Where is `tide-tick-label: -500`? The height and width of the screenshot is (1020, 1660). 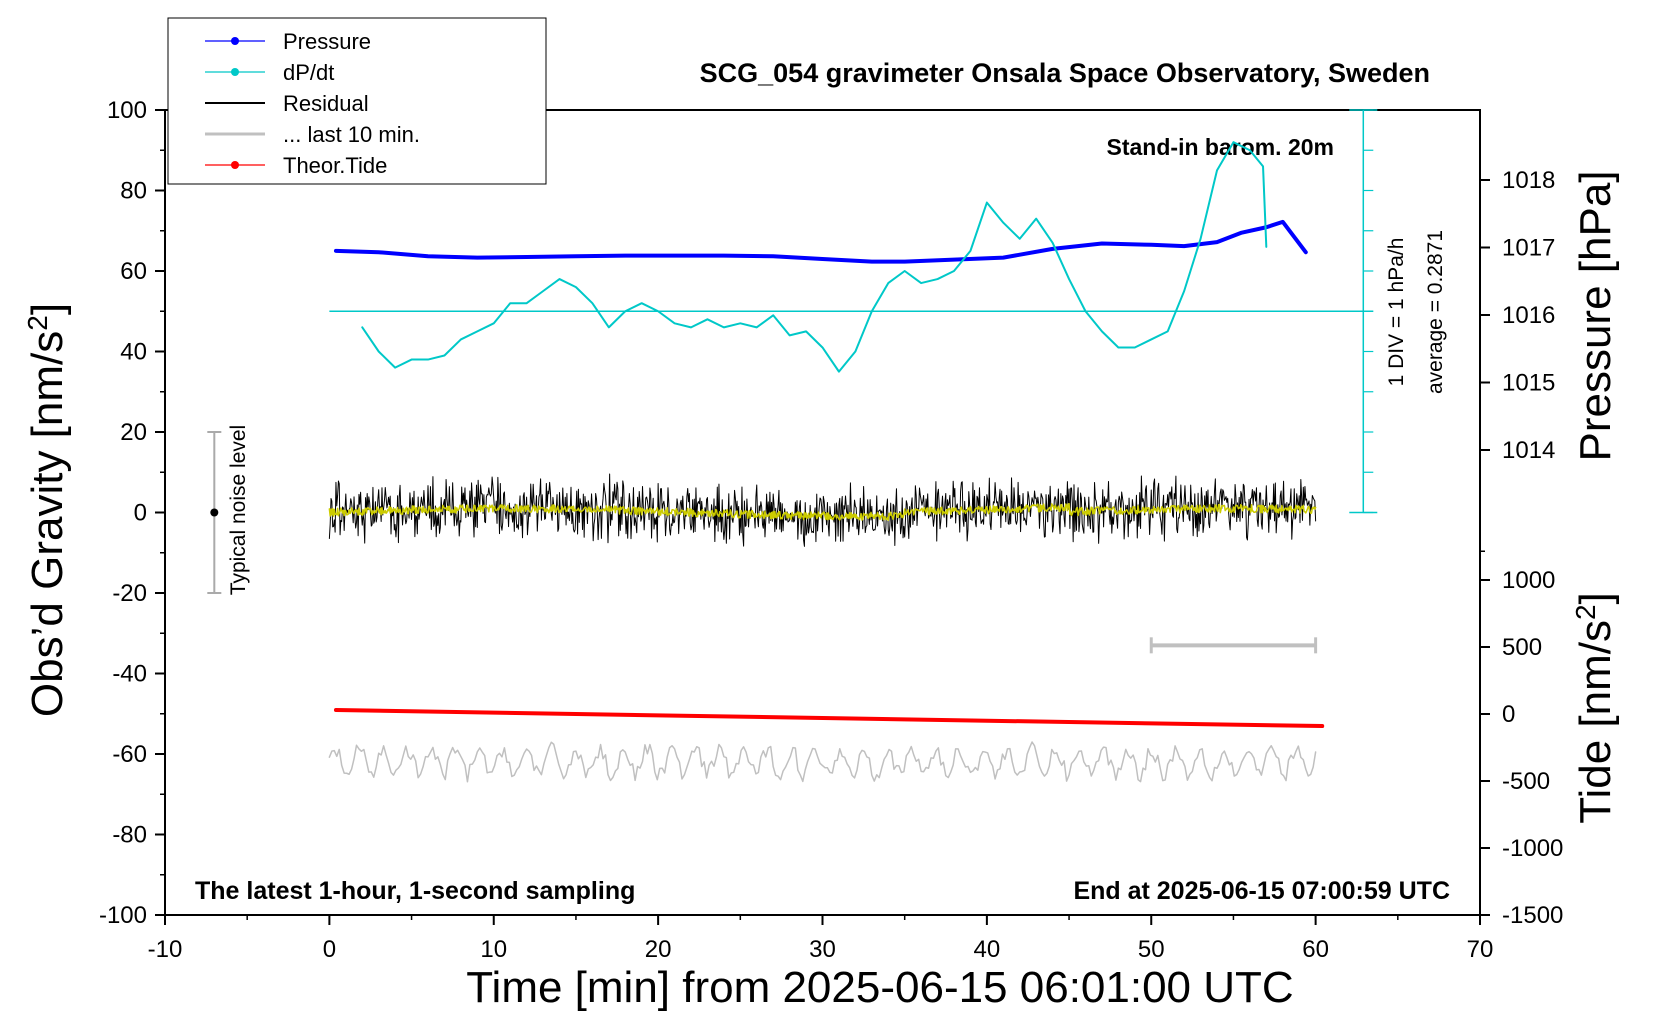
tide-tick-label: -500 is located at coordinates (1526, 781).